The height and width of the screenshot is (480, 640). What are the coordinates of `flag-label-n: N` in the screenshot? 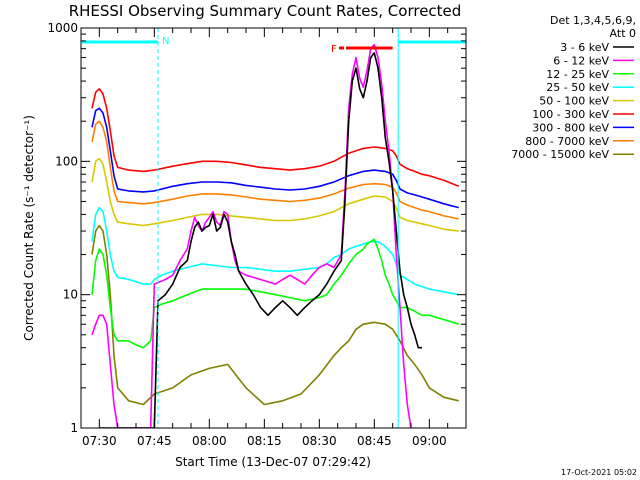 It's located at (165, 41).